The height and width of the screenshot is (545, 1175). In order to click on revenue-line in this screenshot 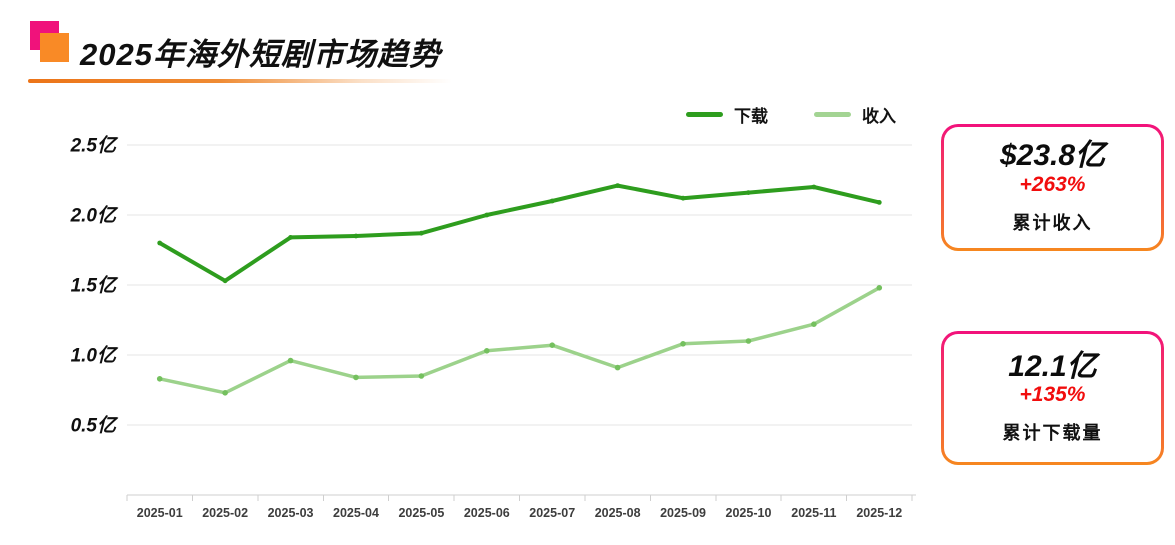, I will do `click(519, 340)`.